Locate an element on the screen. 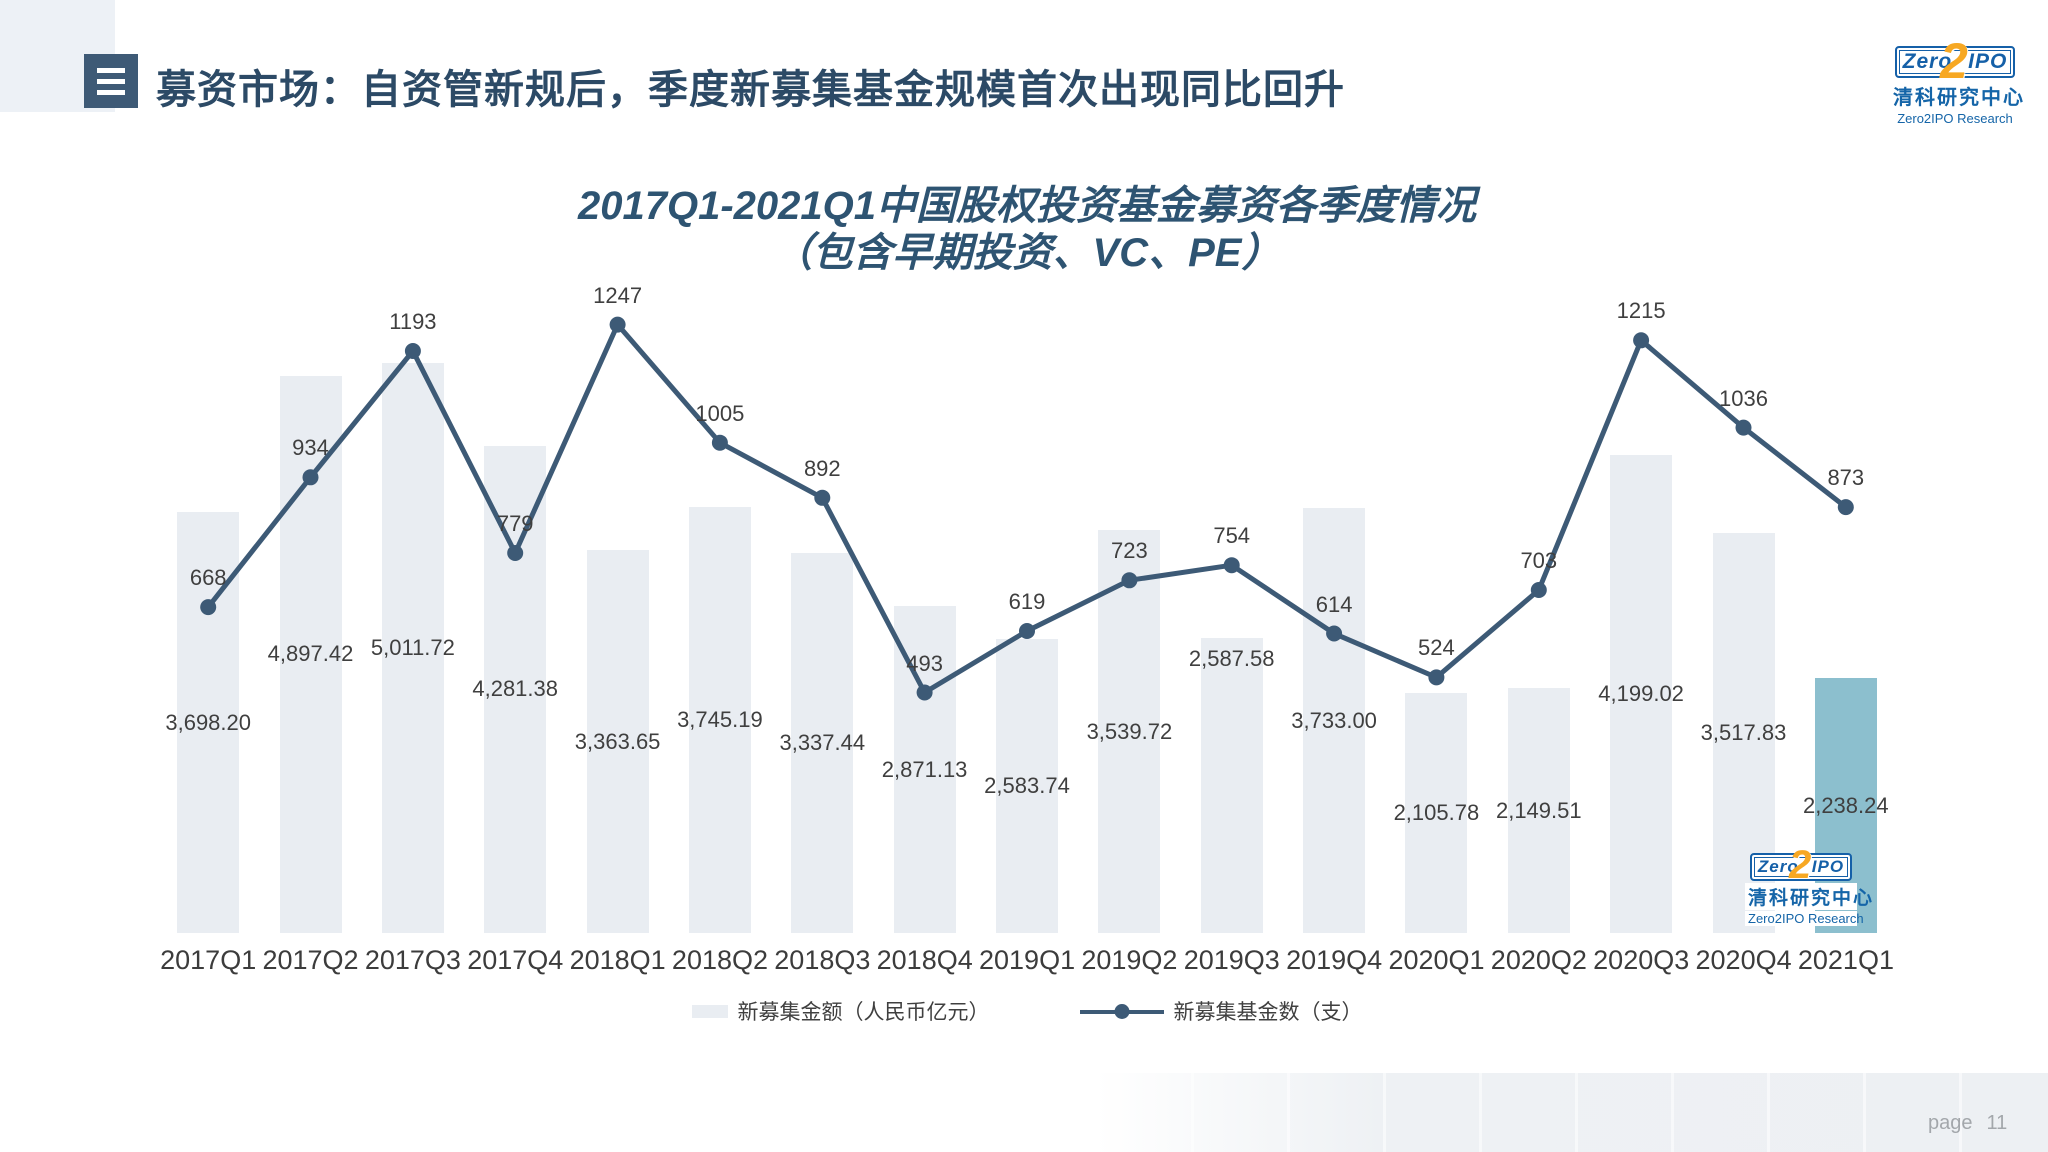  bar-value-label-2020Q1: 2,105.78 is located at coordinates (1436, 813).